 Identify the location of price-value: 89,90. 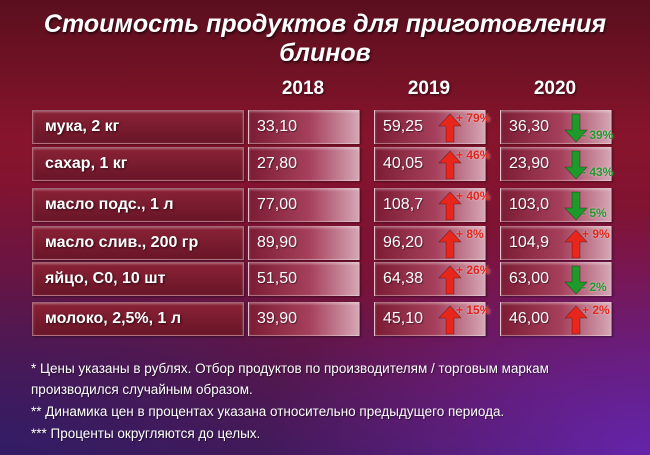
(277, 242).